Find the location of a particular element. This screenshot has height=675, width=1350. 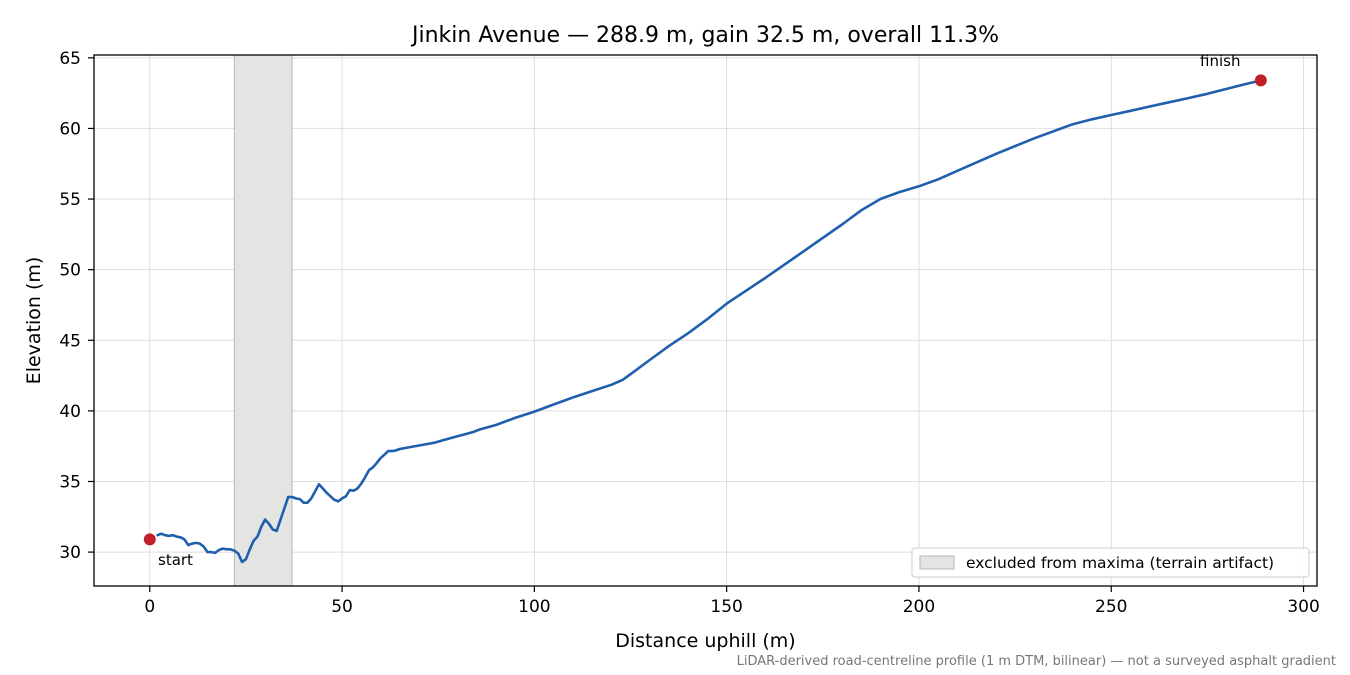

finish-label: finish is located at coordinates (1220, 61).